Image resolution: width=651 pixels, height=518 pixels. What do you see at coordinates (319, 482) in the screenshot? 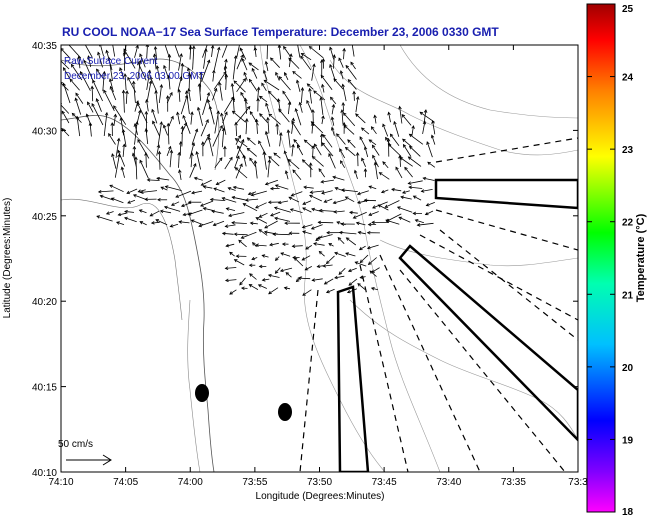
I see `x-tick-label: 73:50` at bounding box center [319, 482].